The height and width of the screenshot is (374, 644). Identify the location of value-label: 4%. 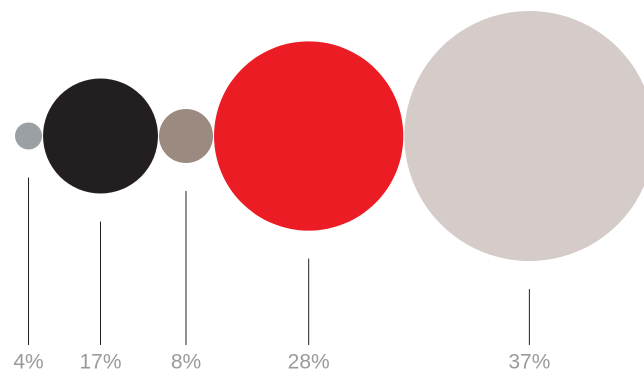
(28, 362).